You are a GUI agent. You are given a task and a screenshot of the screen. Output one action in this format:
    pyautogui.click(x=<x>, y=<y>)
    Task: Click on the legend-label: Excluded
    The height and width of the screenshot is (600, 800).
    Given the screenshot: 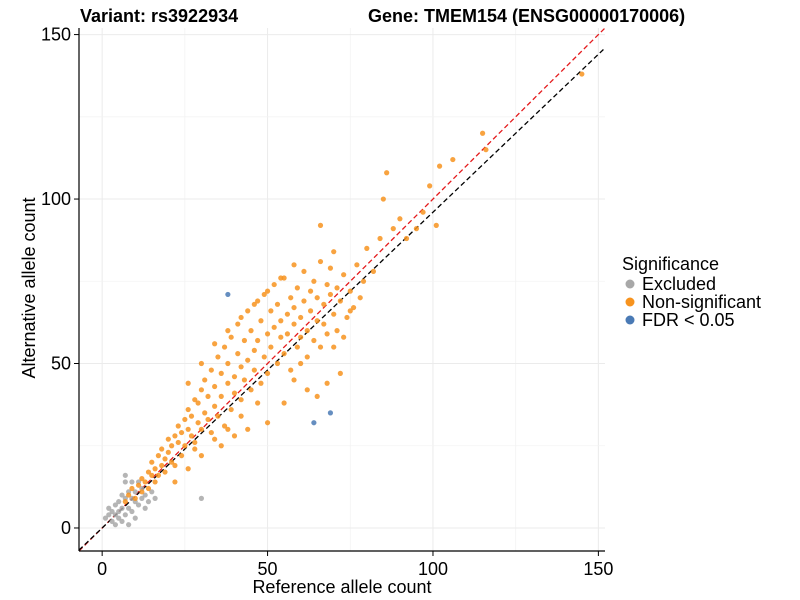 What is the action you would take?
    pyautogui.click(x=679, y=284)
    